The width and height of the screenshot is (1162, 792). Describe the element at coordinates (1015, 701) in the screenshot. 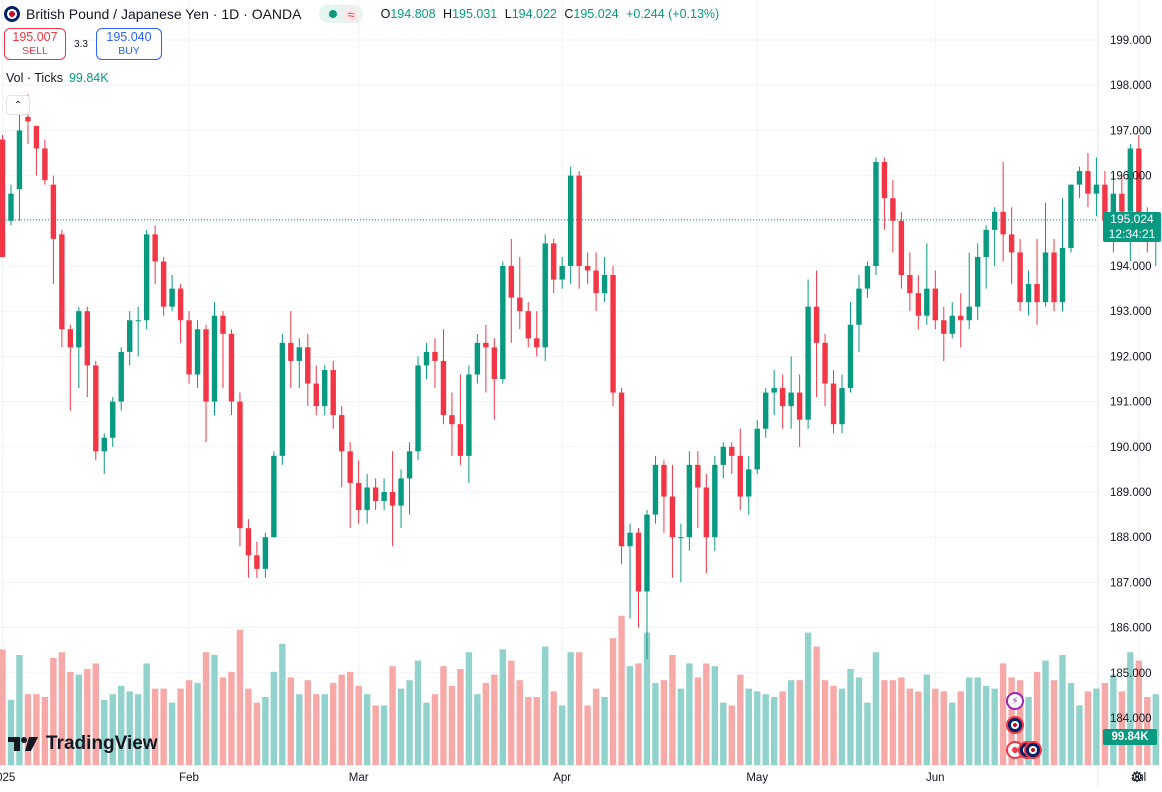

I see `lightning-event-icon: ⚡` at that location.